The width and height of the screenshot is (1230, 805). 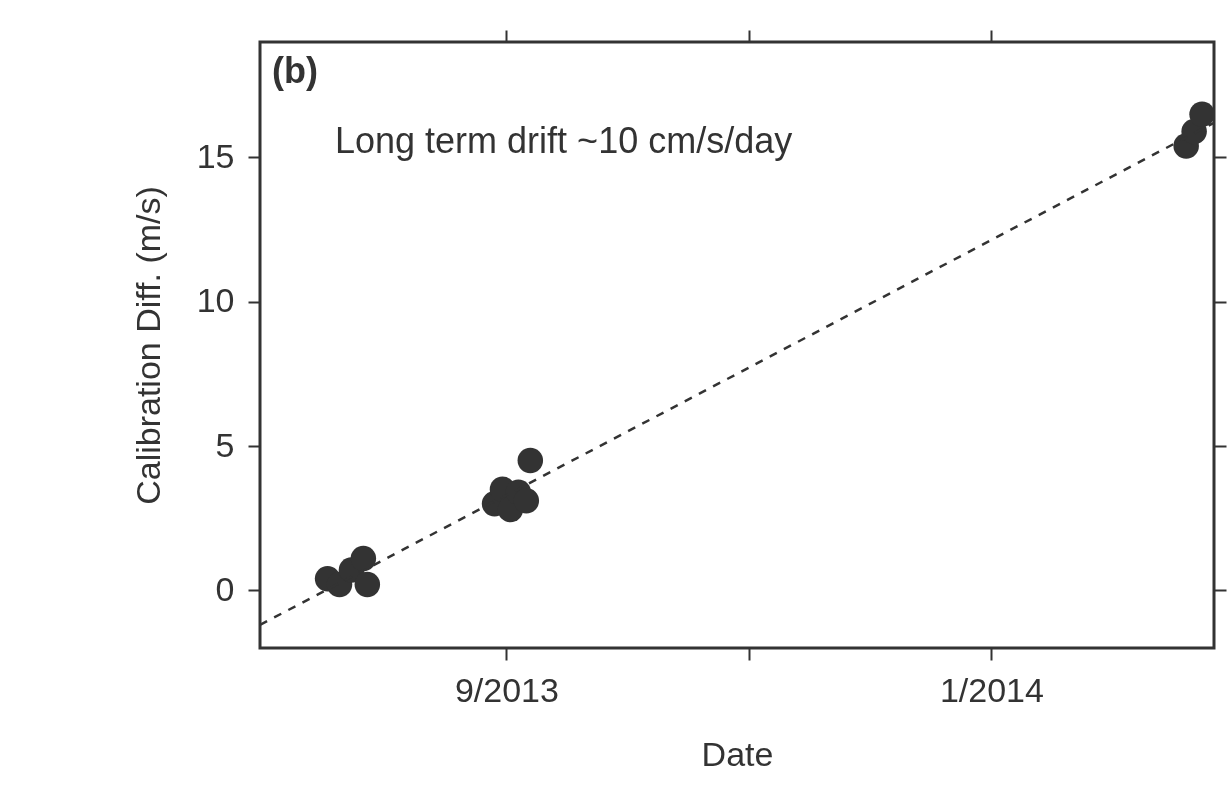 What do you see at coordinates (564, 140) in the screenshot?
I see `annotation: Long term drift ~10 cm/s/day` at bounding box center [564, 140].